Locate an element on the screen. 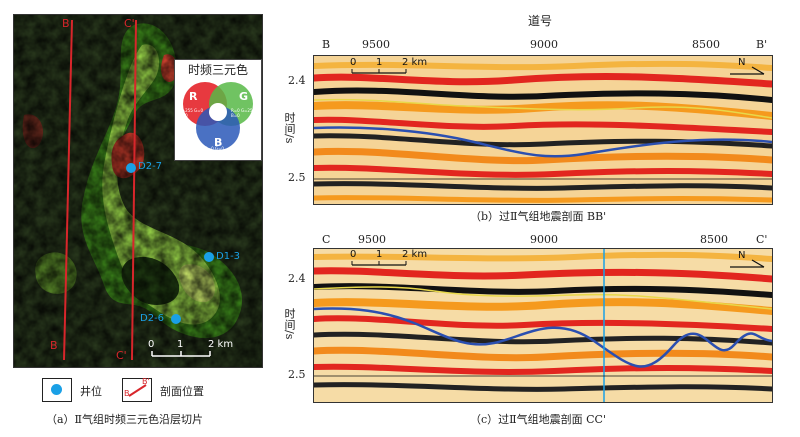  legend-b: B is located at coordinates (218, 142).